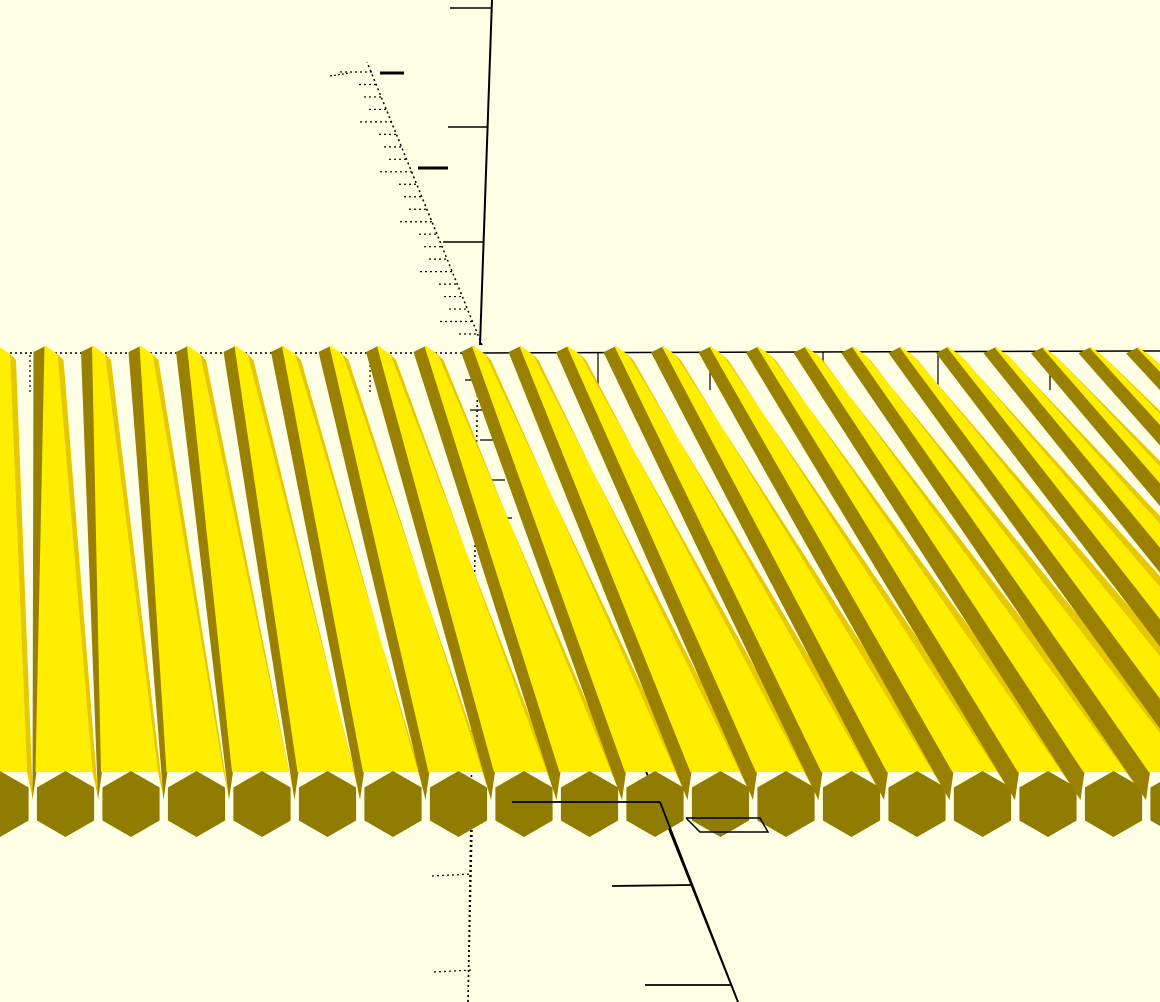 This screenshot has width=1160, height=1002. What do you see at coordinates (600, 901) in the screenshot?
I see `axes-front` at bounding box center [600, 901].